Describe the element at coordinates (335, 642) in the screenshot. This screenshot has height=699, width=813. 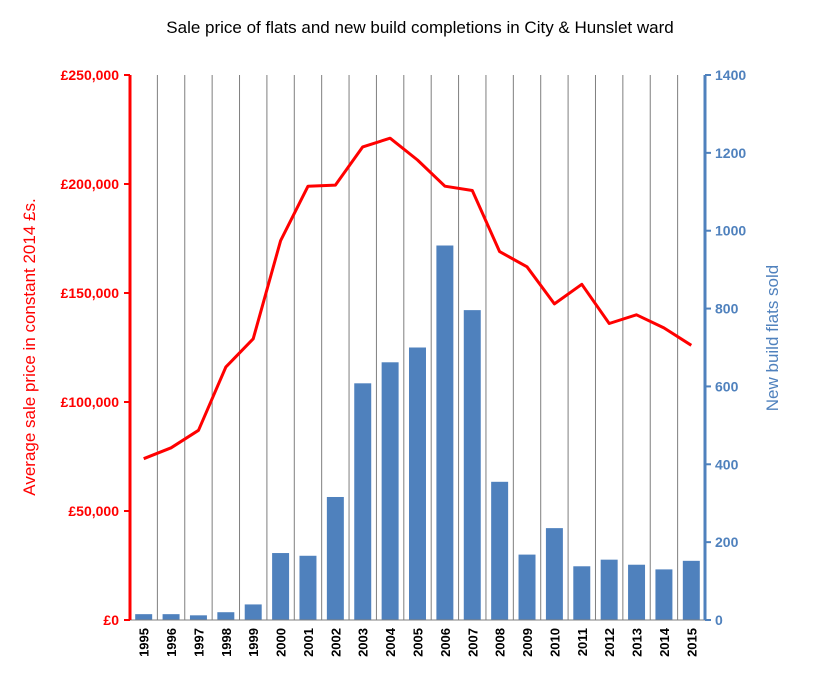
I see `x-tick-label: 2002` at that location.